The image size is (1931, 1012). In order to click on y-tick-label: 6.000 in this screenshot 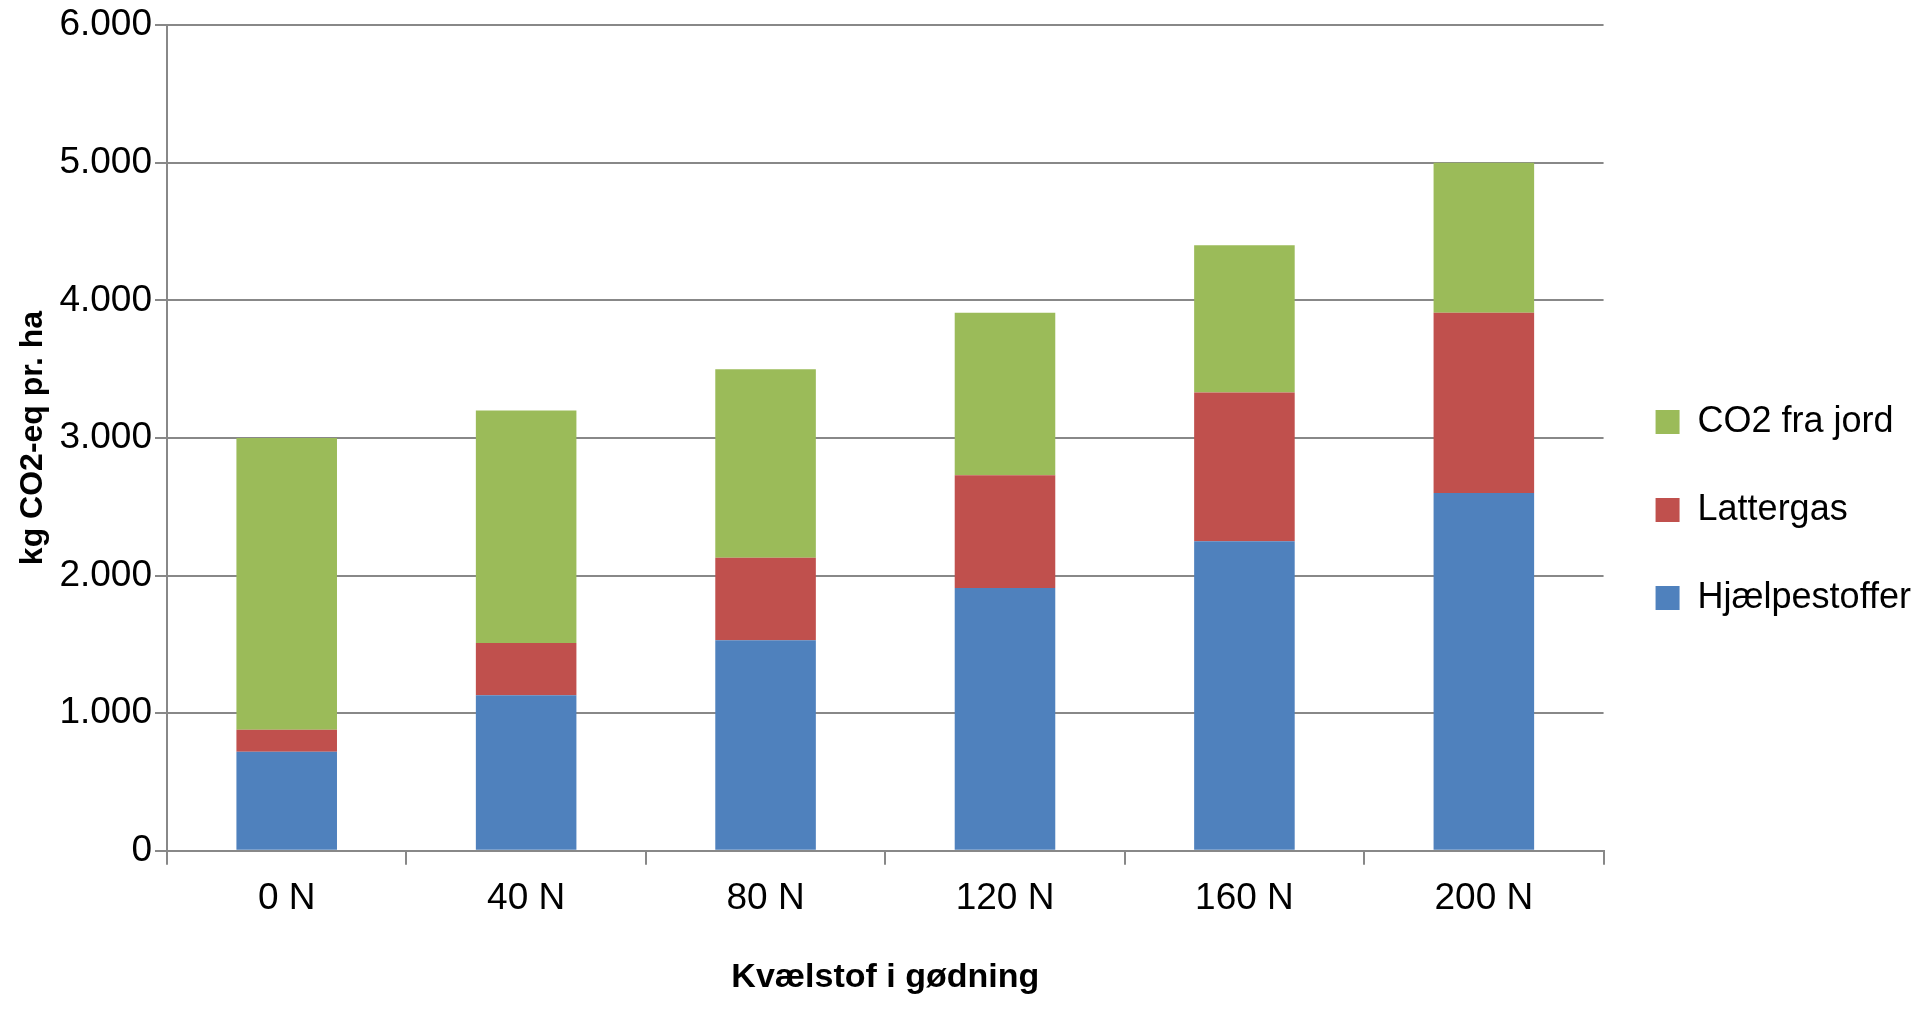, I will do `click(105, 23)`.